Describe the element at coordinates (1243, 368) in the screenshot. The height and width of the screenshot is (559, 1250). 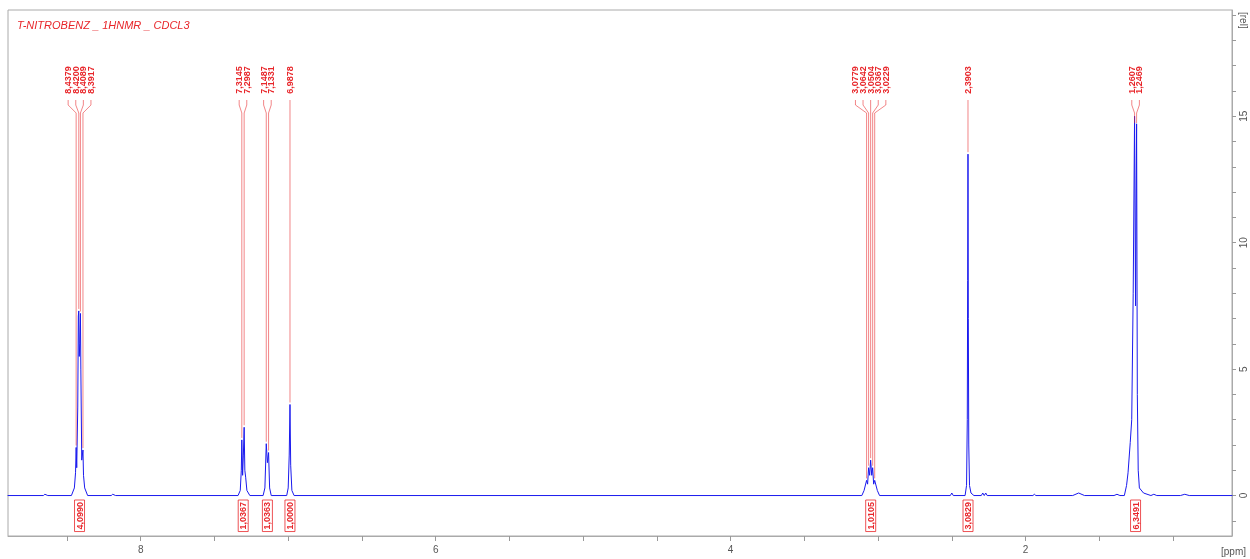
I see `y-tick-label: 5` at that location.